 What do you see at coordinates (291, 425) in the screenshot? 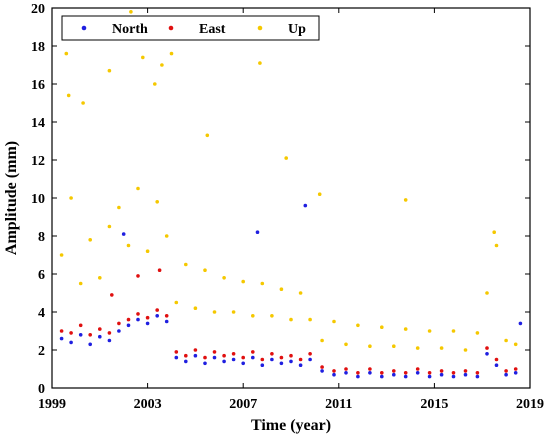
I see `x-axis-label: Time (year)` at bounding box center [291, 425].